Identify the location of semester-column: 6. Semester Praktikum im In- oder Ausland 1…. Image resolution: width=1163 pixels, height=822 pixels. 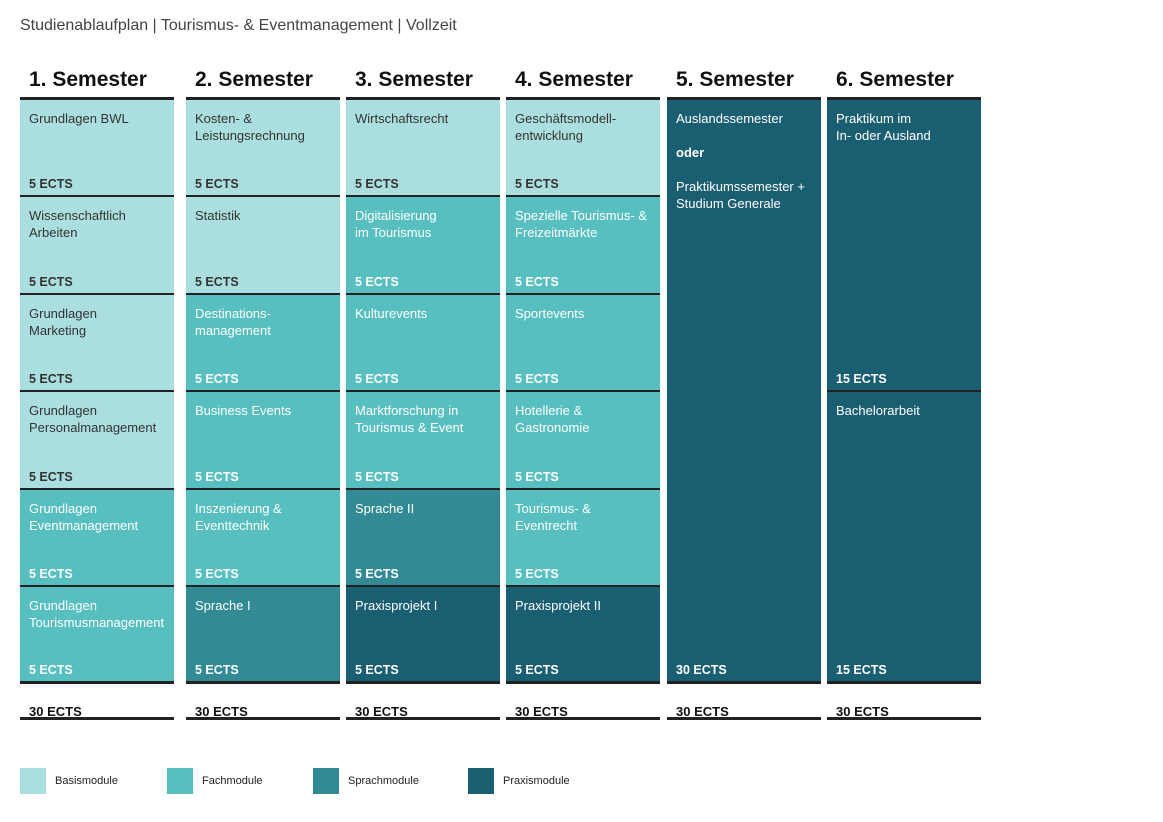
(904, 393).